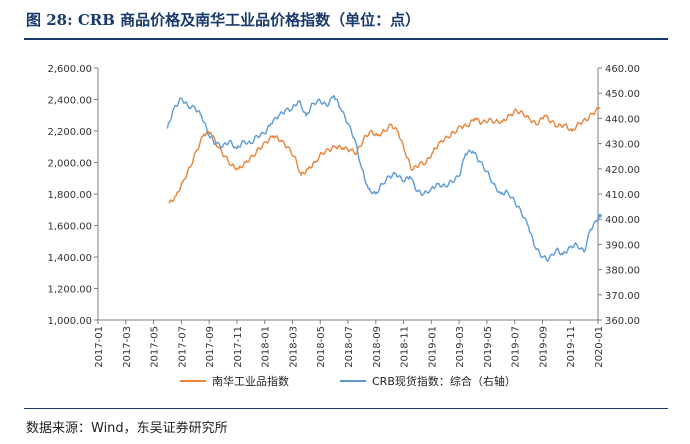  Describe the element at coordinates (238, 347) in the screenshot. I see `x-tick-label: 2017-11` at that location.